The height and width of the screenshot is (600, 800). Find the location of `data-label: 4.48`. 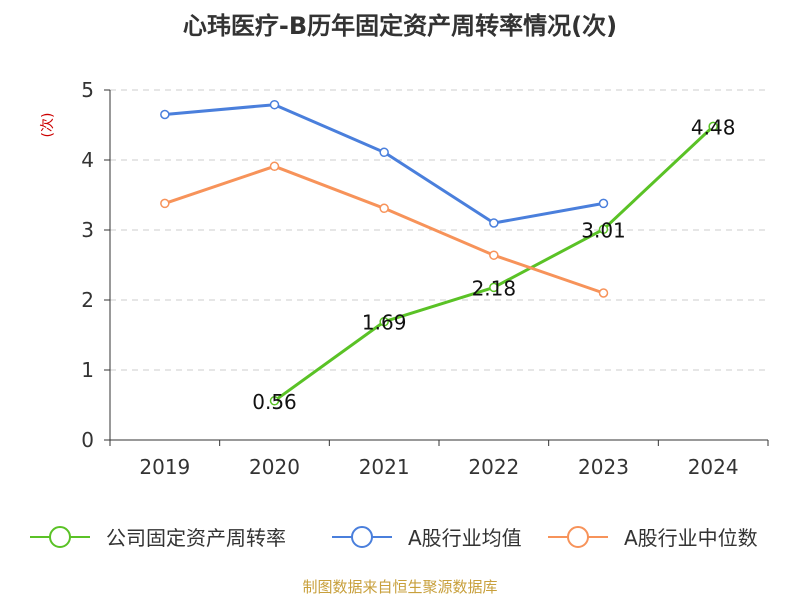

data-label: 4.48 is located at coordinates (713, 127).